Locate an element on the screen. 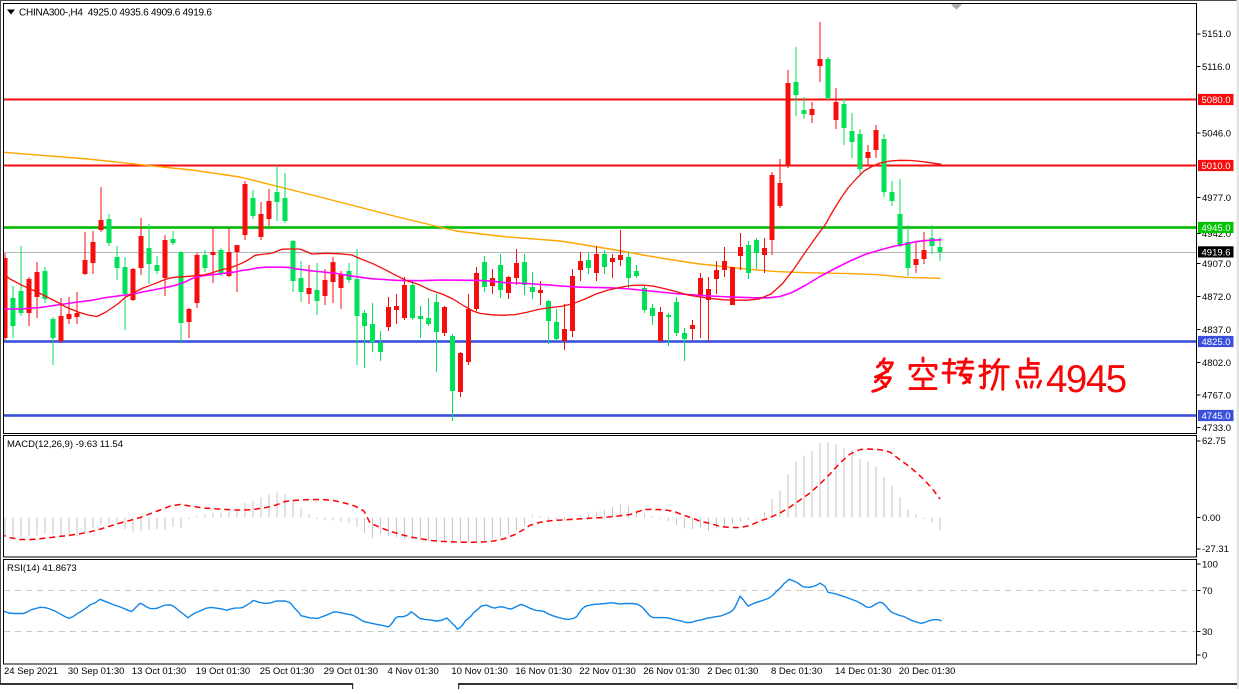 The image size is (1239, 694). svg-text: 5151.0 is located at coordinates (1216, 34).